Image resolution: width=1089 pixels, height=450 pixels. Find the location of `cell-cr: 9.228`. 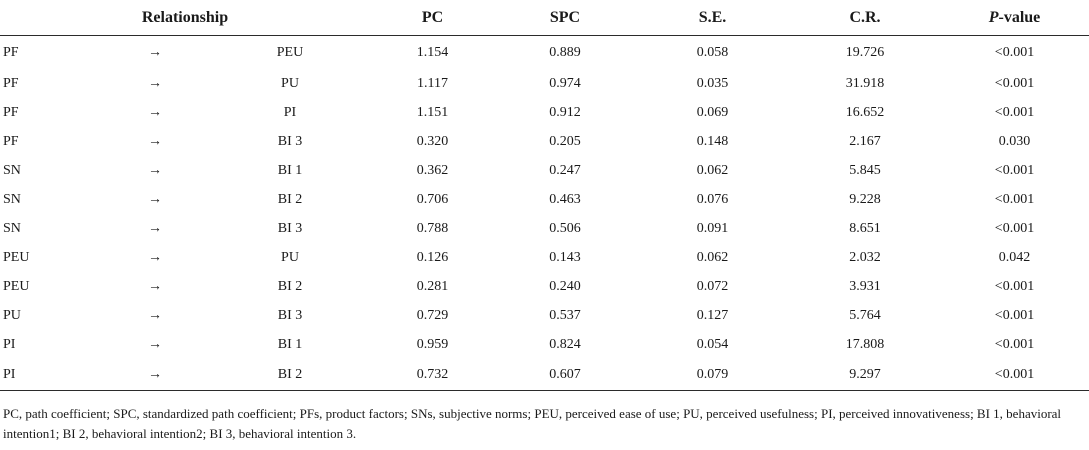

cell-cr: 9.228 is located at coordinates (865, 199).